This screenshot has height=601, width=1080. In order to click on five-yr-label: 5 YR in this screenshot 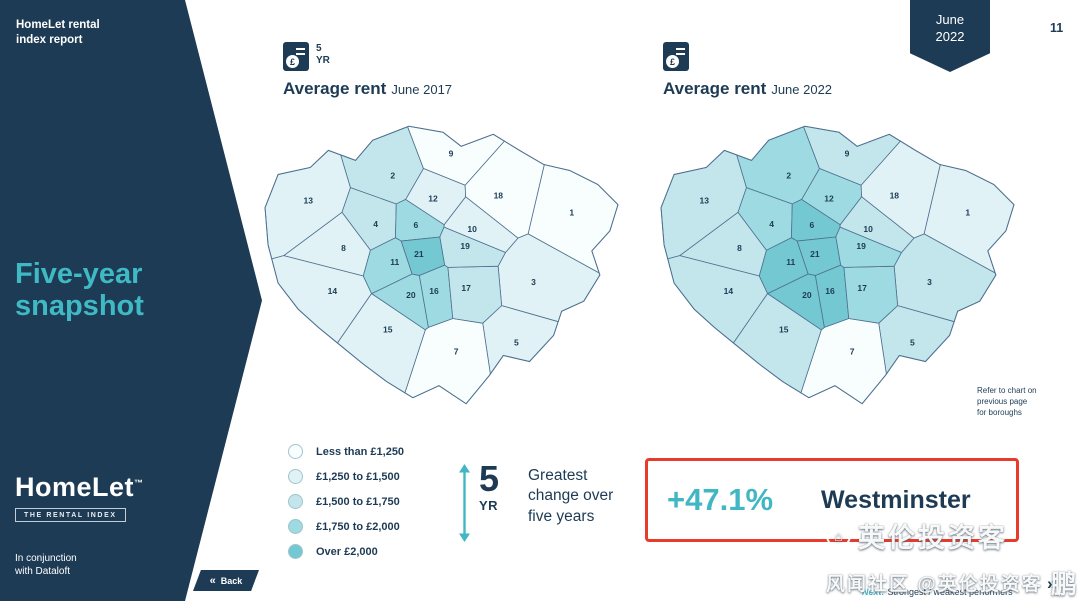, I will do `click(489, 486)`.